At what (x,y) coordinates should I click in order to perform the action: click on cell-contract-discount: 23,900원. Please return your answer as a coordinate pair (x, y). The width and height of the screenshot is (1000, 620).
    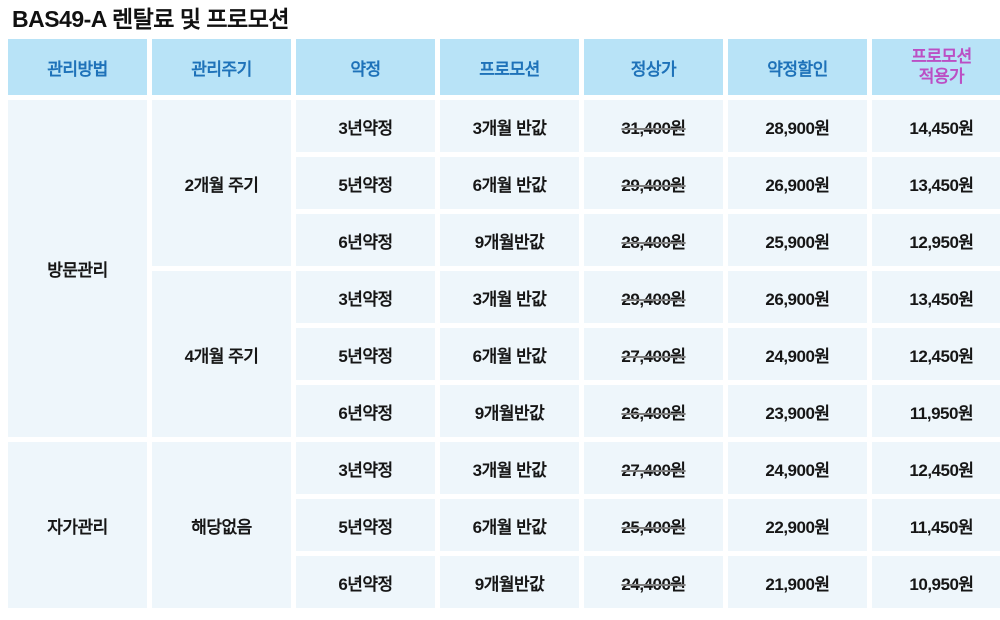
    Looking at the image, I should click on (797, 411).